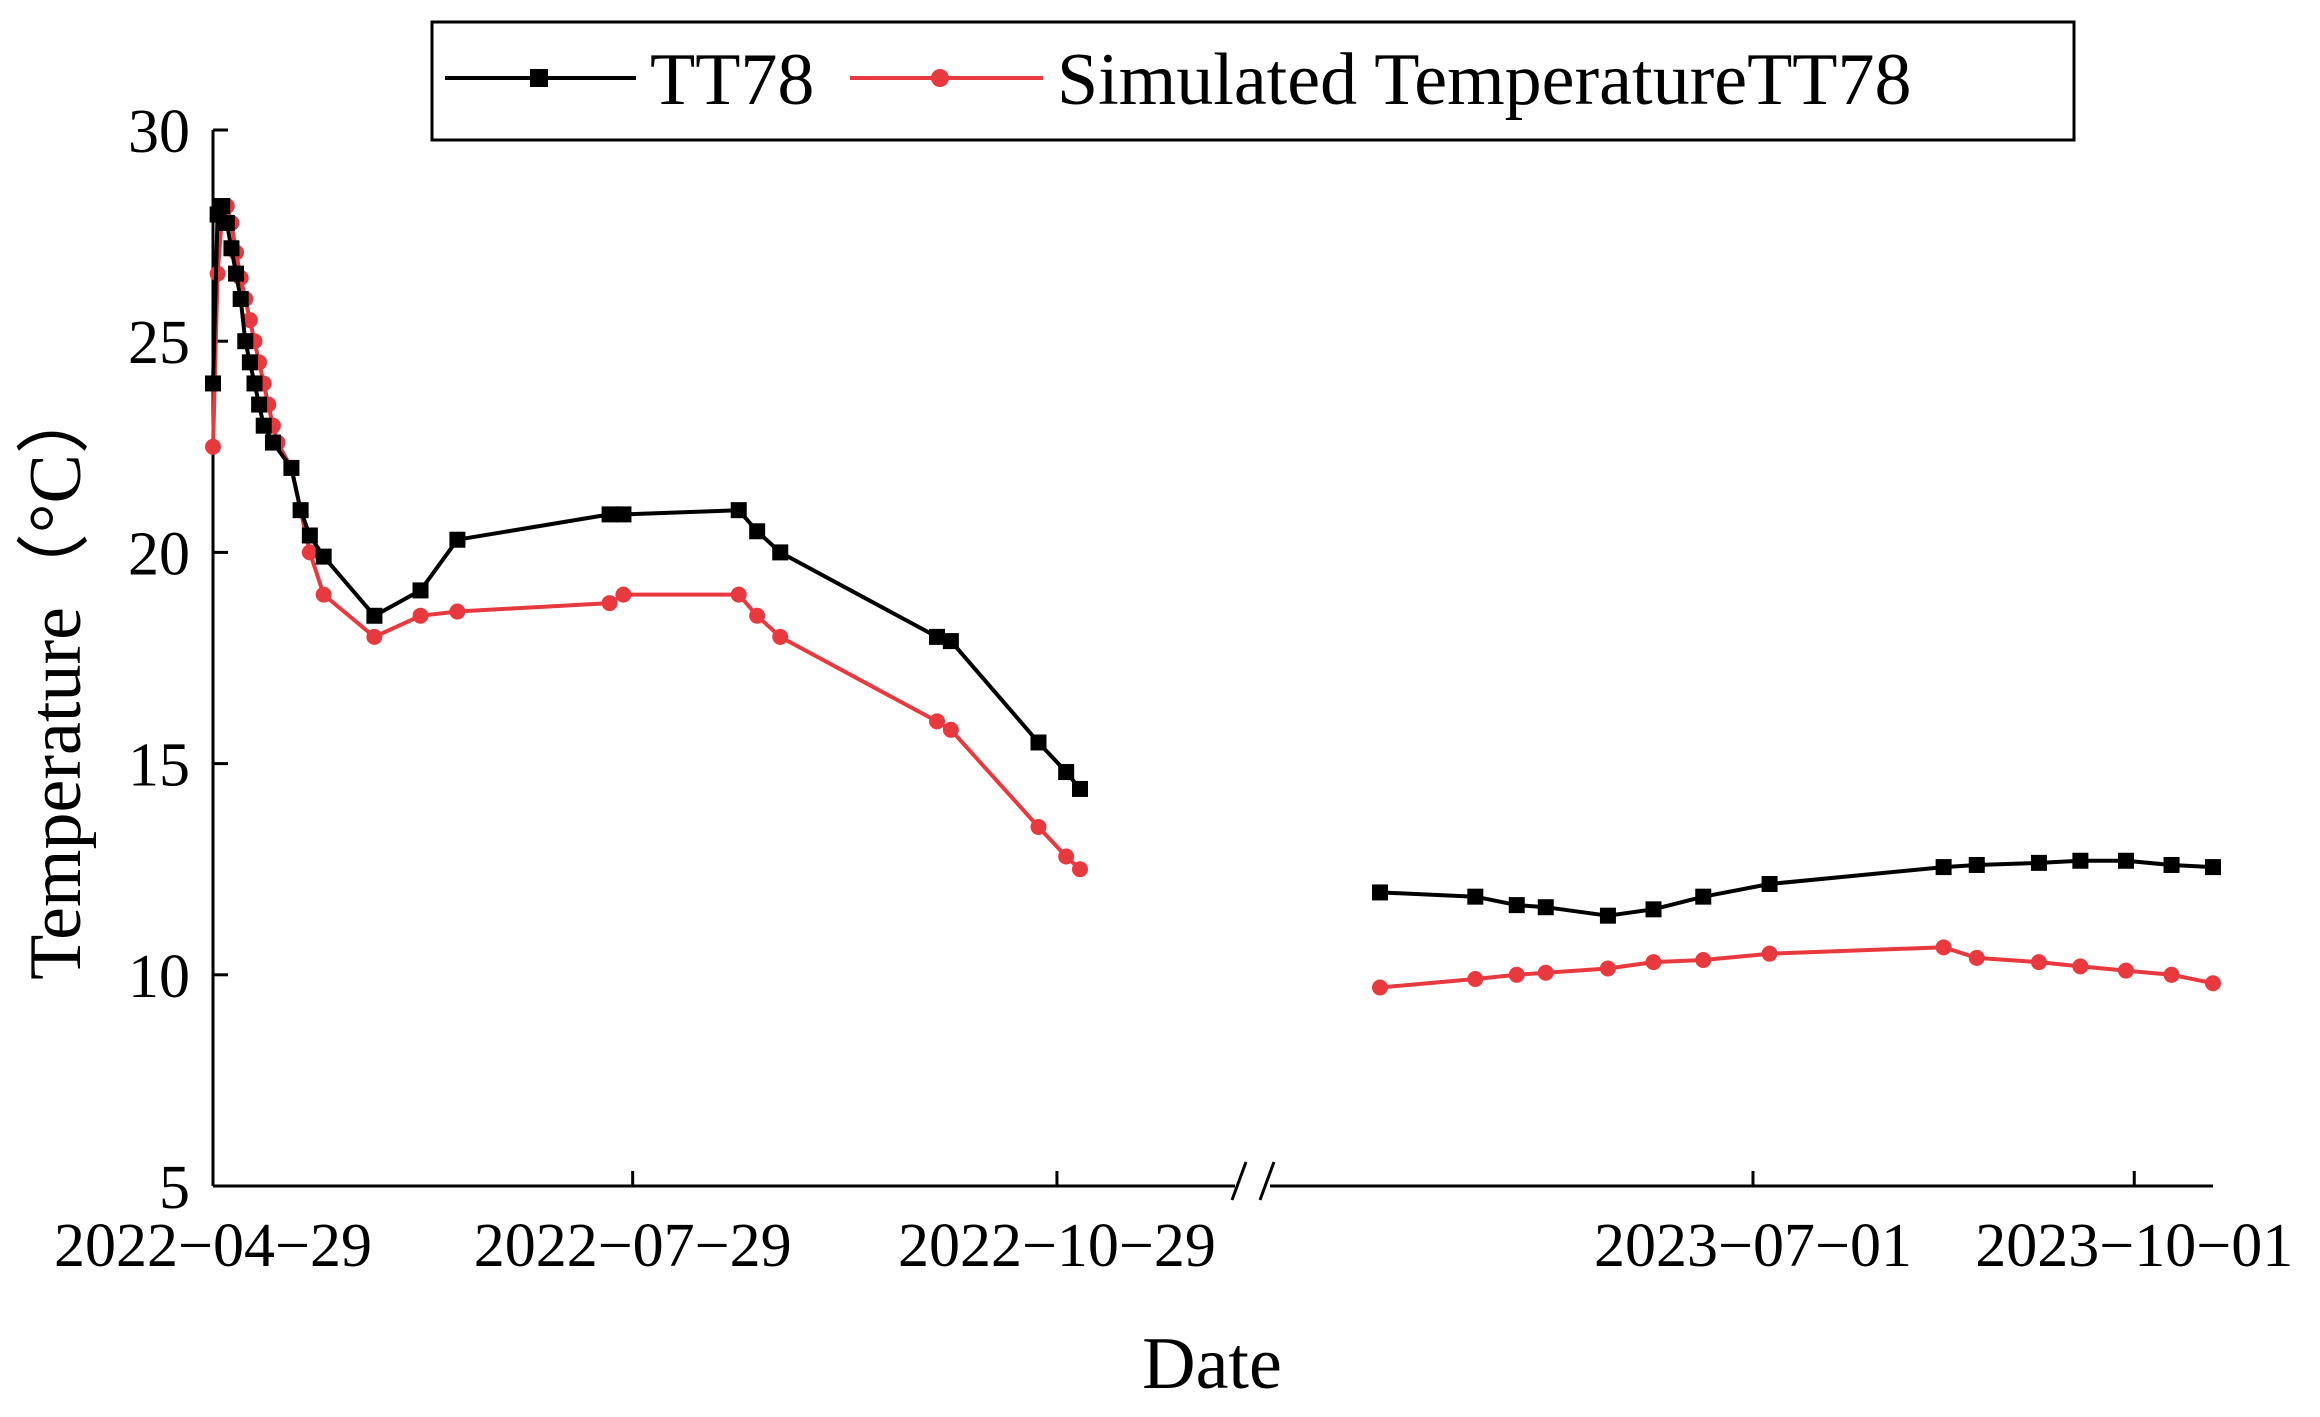  I want to click on legend-marker-simulated, so click(940, 78).